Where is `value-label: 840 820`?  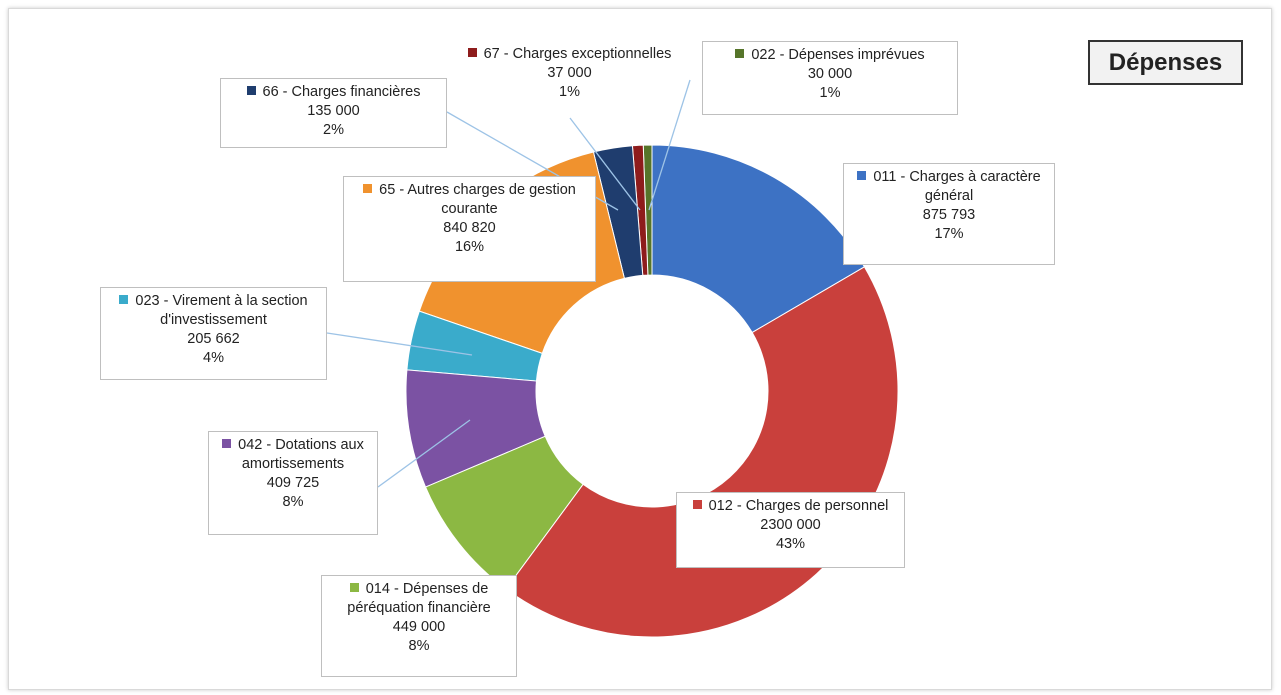 value-label: 840 820 is located at coordinates (469, 228).